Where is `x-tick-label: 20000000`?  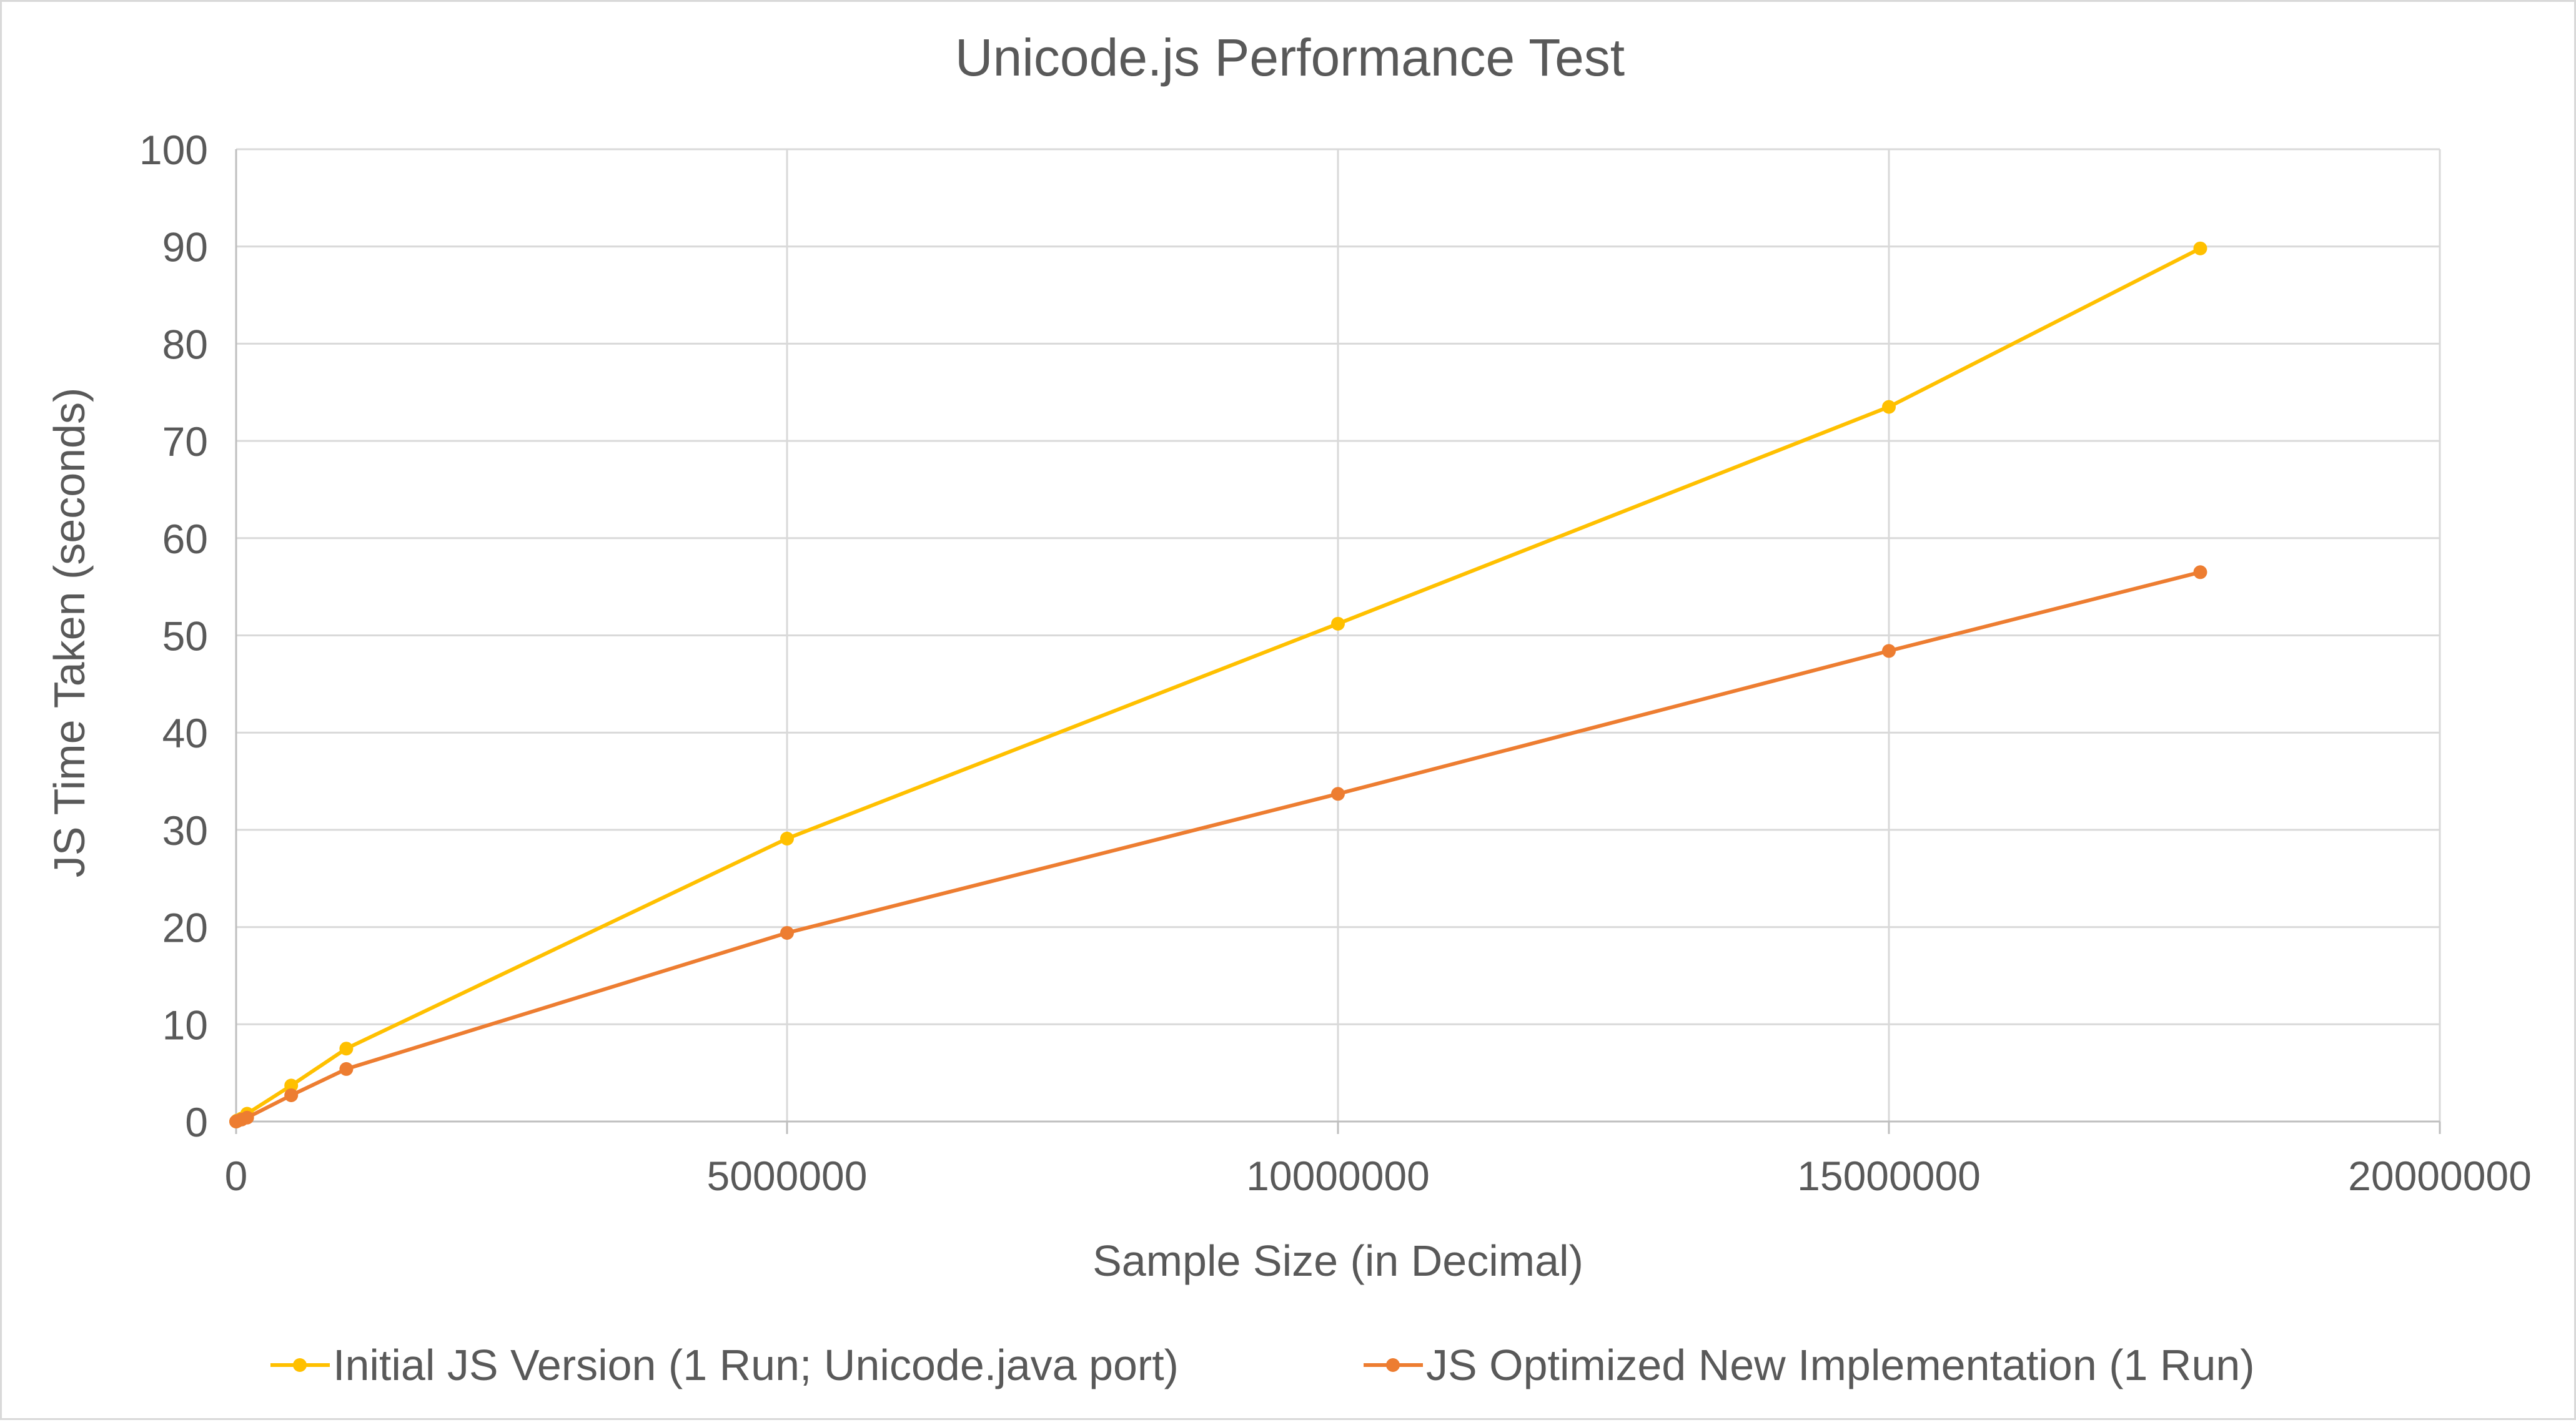 x-tick-label: 20000000 is located at coordinates (2440, 1176).